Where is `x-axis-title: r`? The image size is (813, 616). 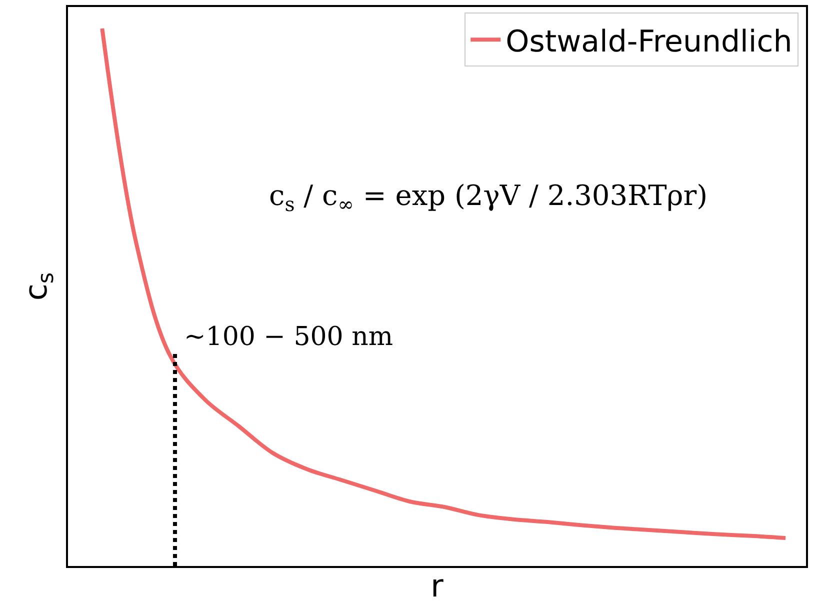 x-axis-title: r is located at coordinates (437, 586).